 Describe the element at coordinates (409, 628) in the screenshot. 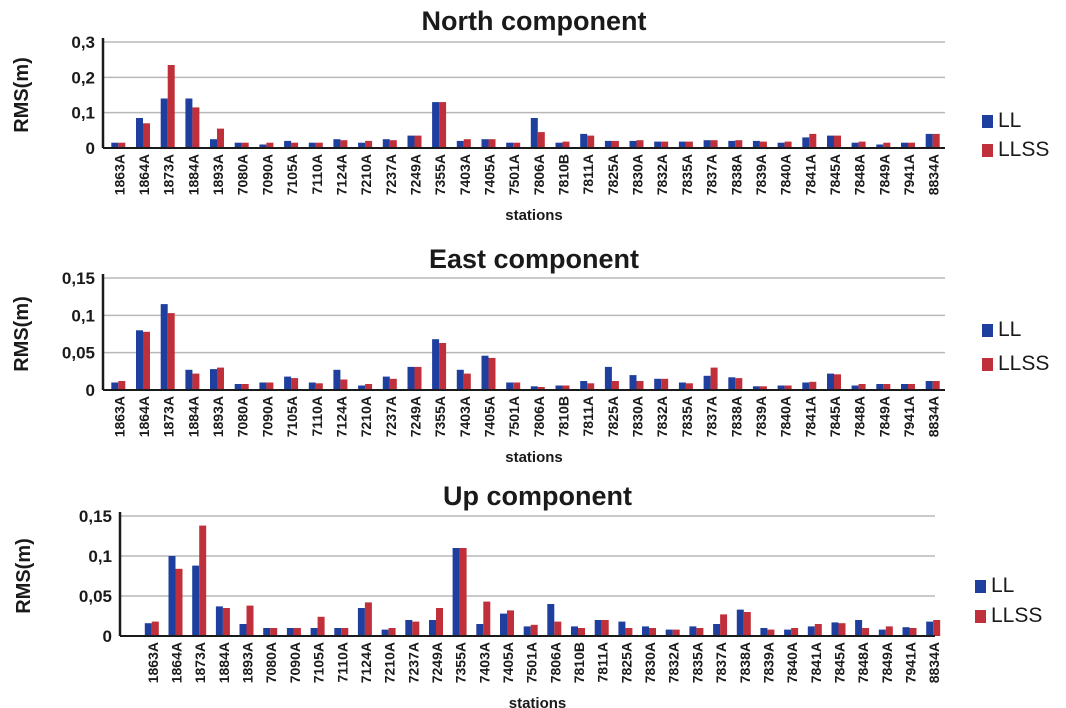

I see `bar-ll-7237a` at that location.